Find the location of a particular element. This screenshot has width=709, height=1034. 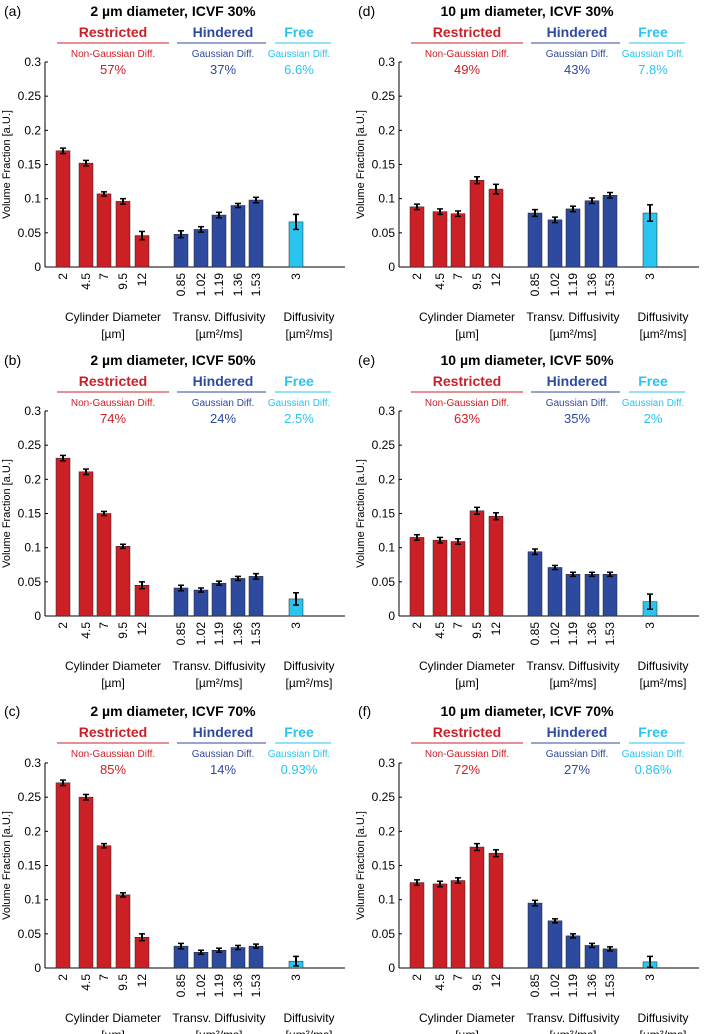

group-percent: 0.86% is located at coordinates (653, 769).